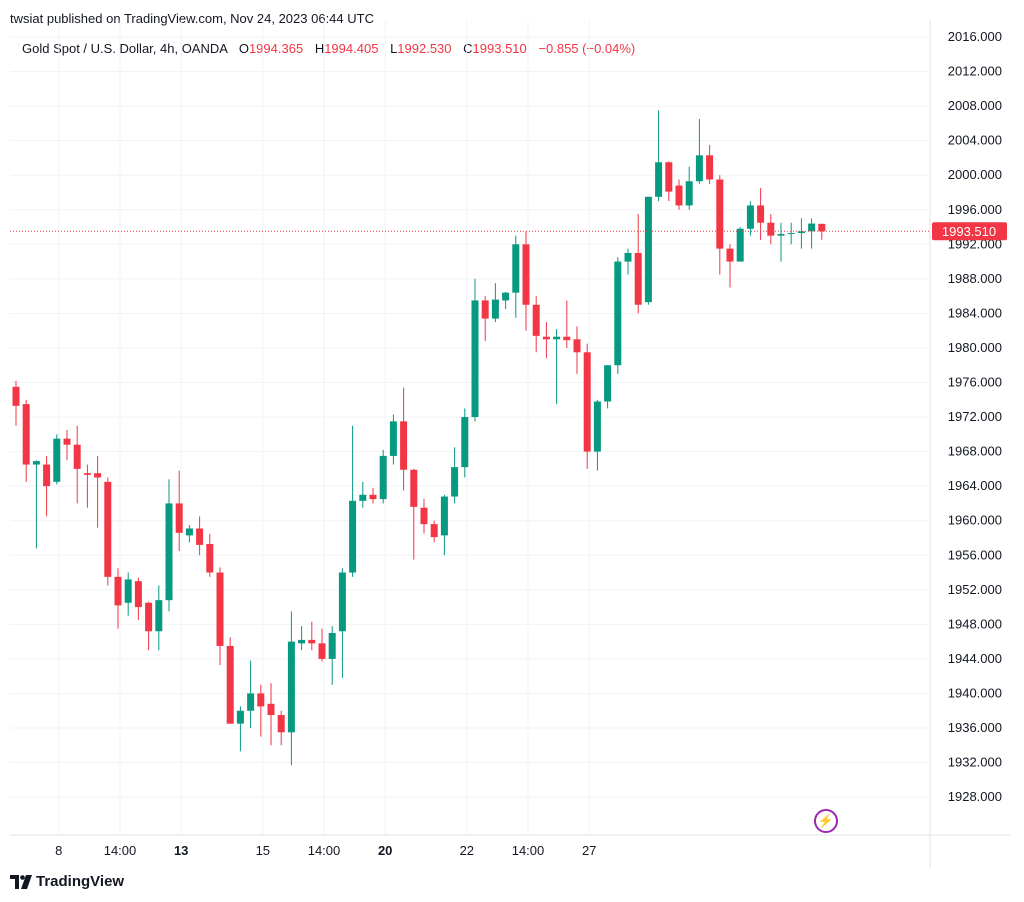 This screenshot has width=1024, height=902. I want to click on x-tick-label: 20, so click(385, 850).